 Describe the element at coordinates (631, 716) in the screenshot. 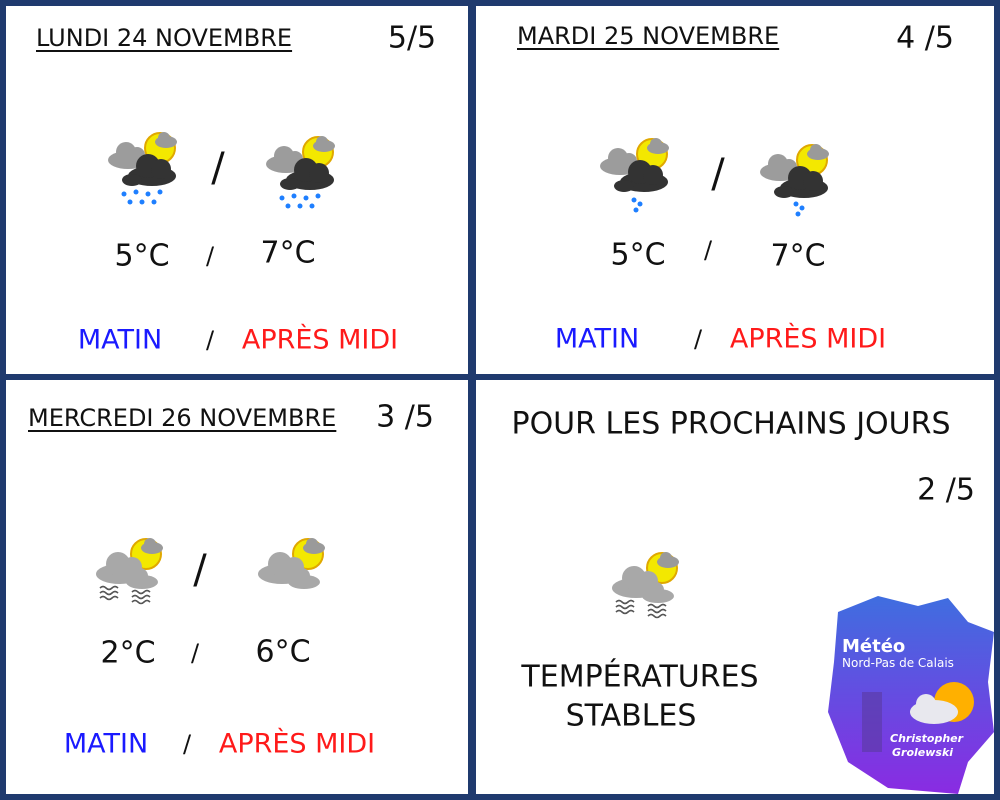

I see `outlook-text: STABLES` at that location.